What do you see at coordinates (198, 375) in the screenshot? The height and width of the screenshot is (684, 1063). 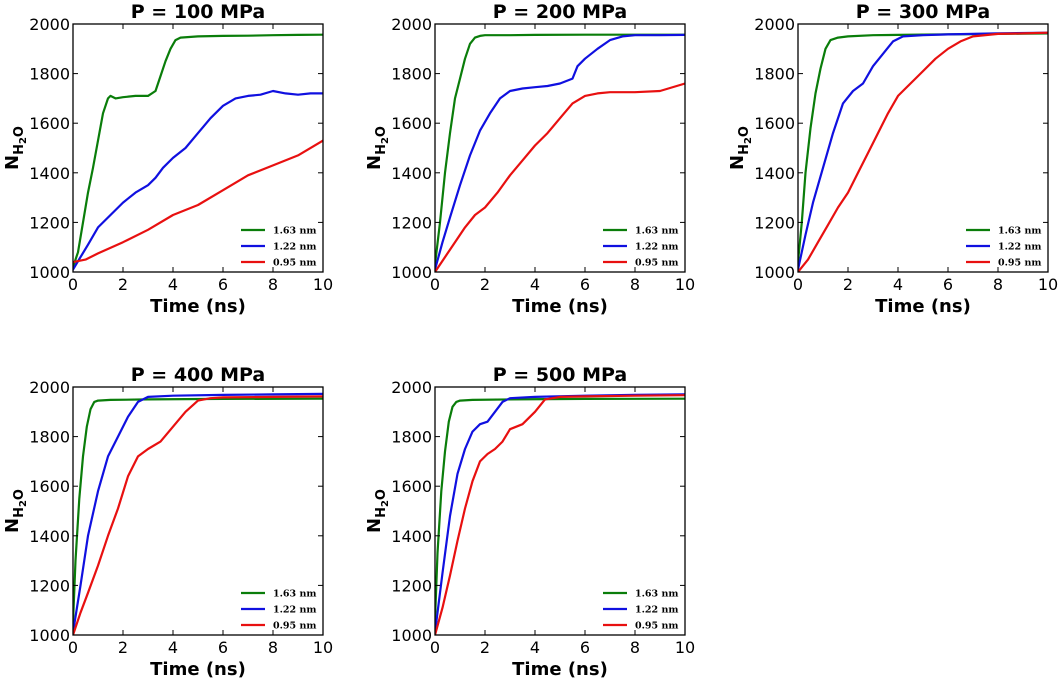 I see `chart-title: P = 400 MPa` at bounding box center [198, 375].